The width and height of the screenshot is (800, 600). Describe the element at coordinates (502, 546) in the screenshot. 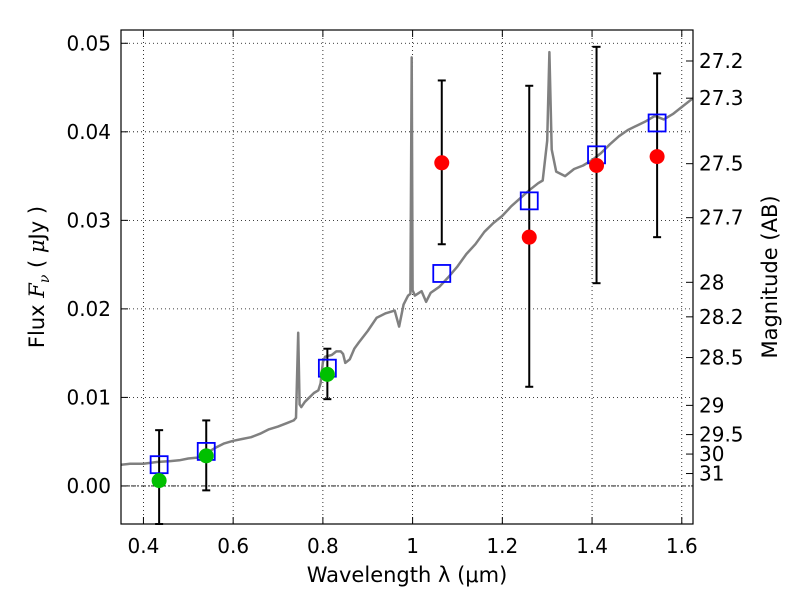

I see `x-tick-label: 1.2` at that location.